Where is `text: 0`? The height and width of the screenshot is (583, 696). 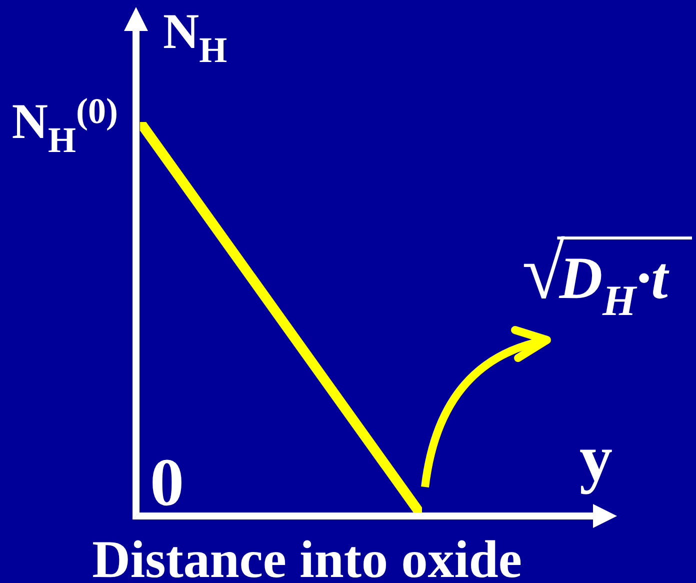 text: 0 is located at coordinates (167, 482).